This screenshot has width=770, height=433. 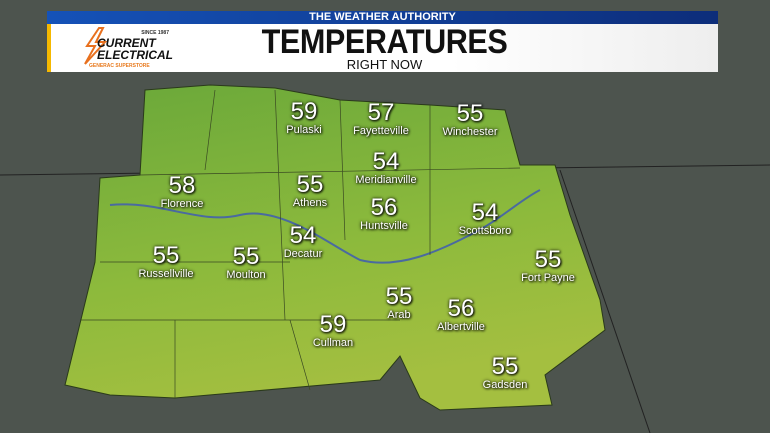 I want to click on state-border, so click(x=605, y=301).